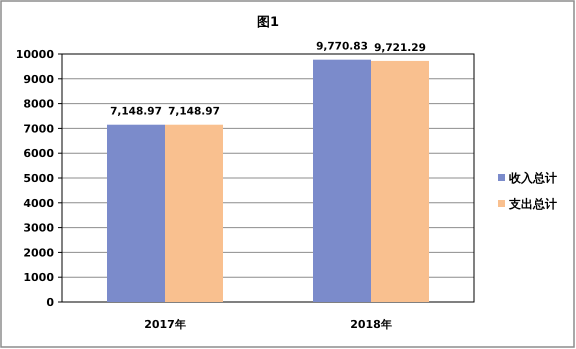 This screenshot has height=349, width=576. What do you see at coordinates (38, 277) in the screenshot?
I see `y-tick-label: 1000` at bounding box center [38, 277].